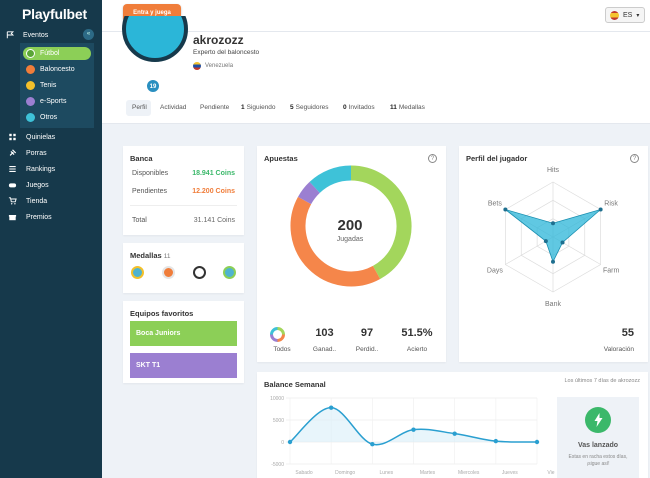  I want to click on tennis-ball-icon, so click(30, 85).